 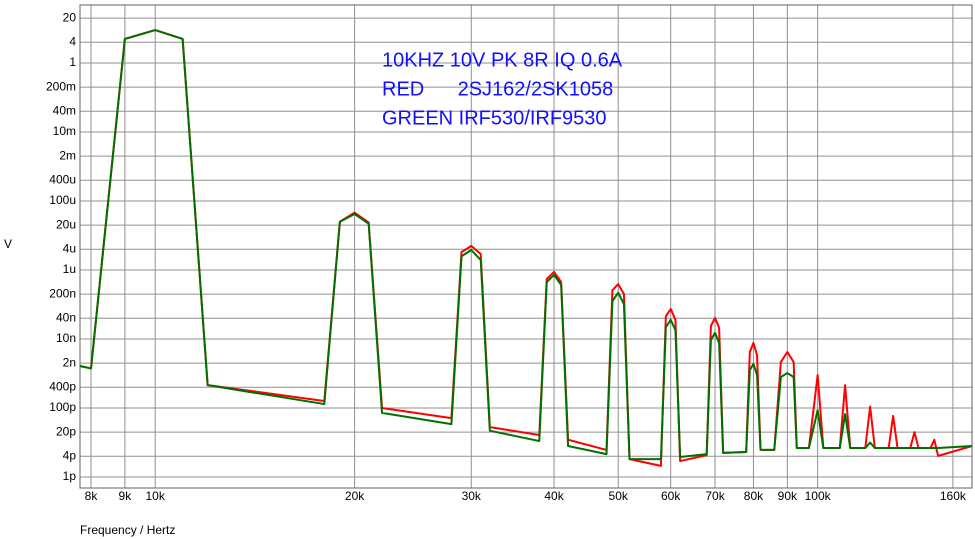 What do you see at coordinates (64, 110) in the screenshot?
I see `y-tick-label: 40m` at bounding box center [64, 110].